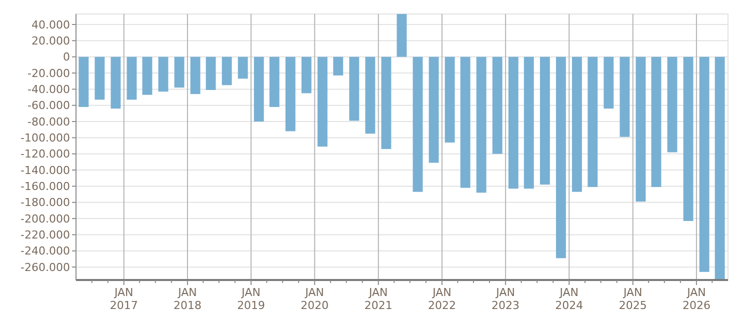  Describe the element at coordinates (314, 299) in the screenshot. I see `x-tick-label: JAN 2020` at that location.